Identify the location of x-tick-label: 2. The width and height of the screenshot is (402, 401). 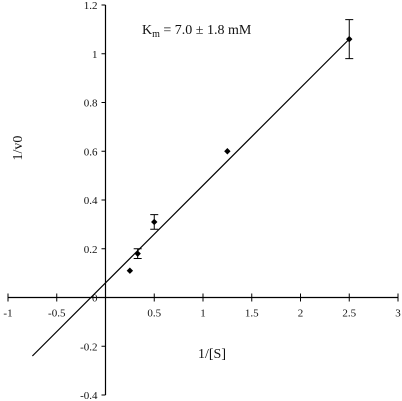
(301, 314).